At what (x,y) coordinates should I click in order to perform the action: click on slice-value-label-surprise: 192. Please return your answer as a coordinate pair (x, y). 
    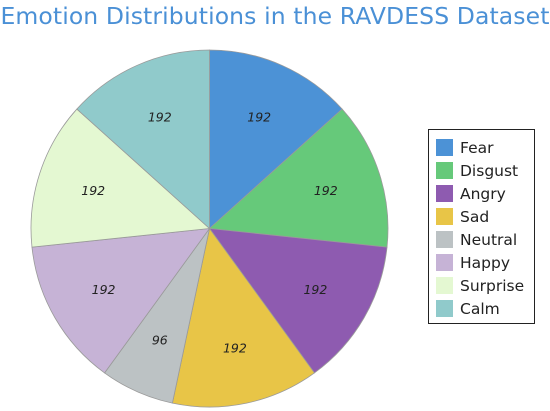
    Looking at the image, I should click on (93, 190).